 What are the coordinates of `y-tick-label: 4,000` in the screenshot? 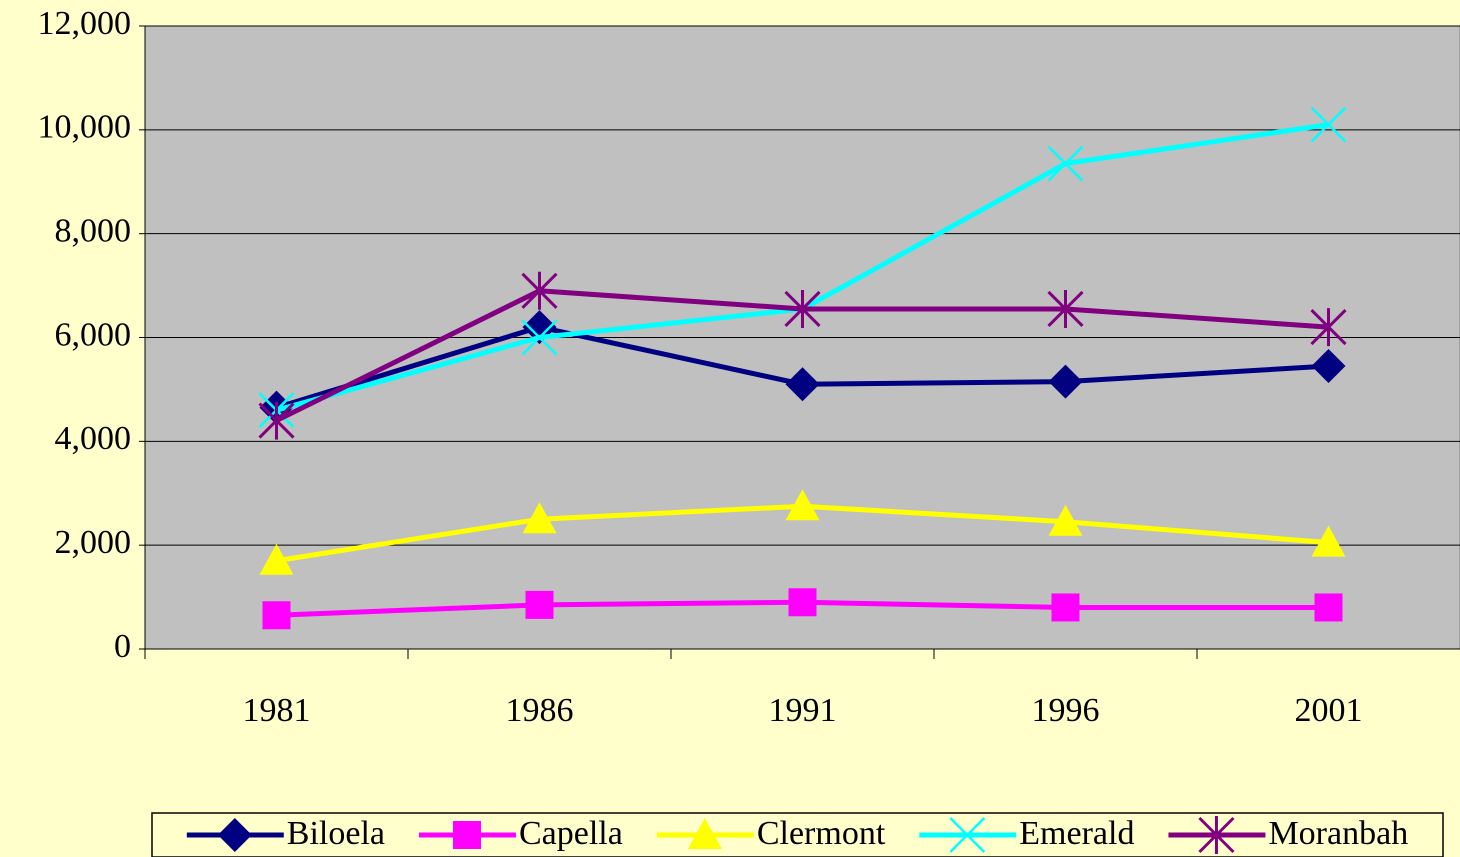 It's located at (93, 438).